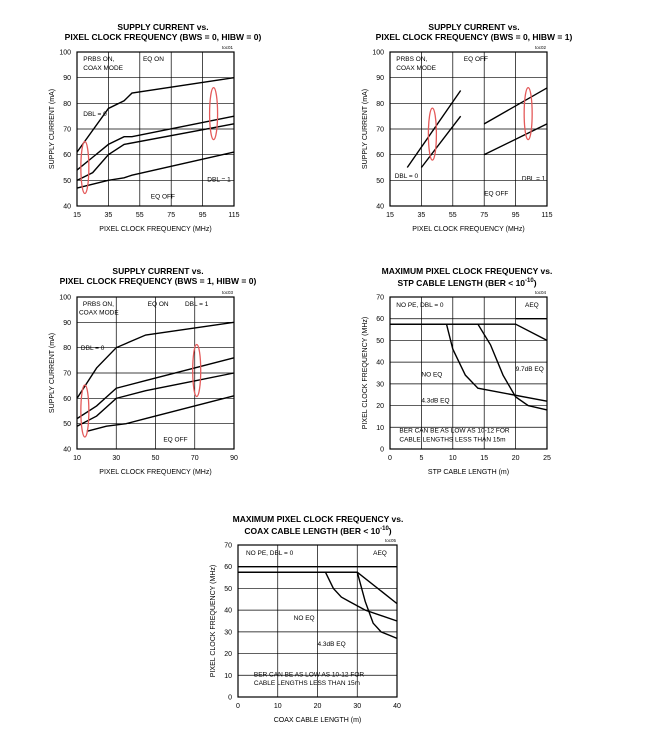 The height and width of the screenshot is (731, 658). I want to click on y-tick-label: 40, so click(380, 207).